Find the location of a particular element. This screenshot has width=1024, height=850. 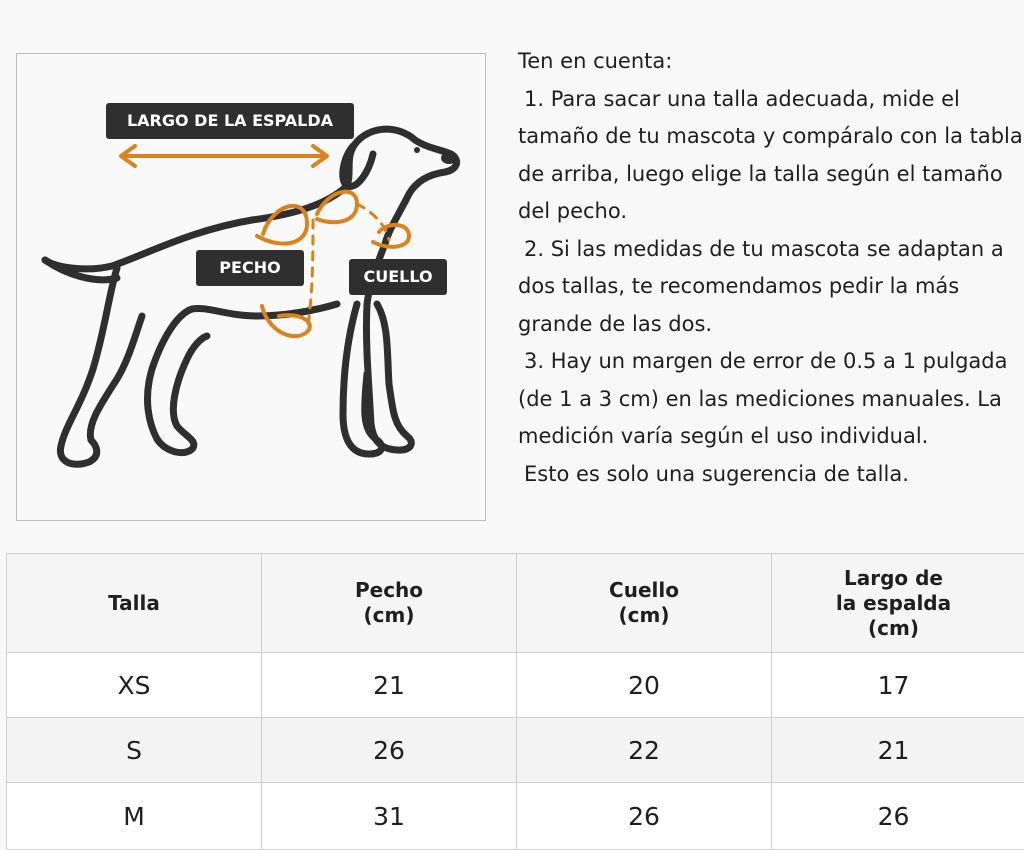

dog-nose is located at coordinates (449, 158).